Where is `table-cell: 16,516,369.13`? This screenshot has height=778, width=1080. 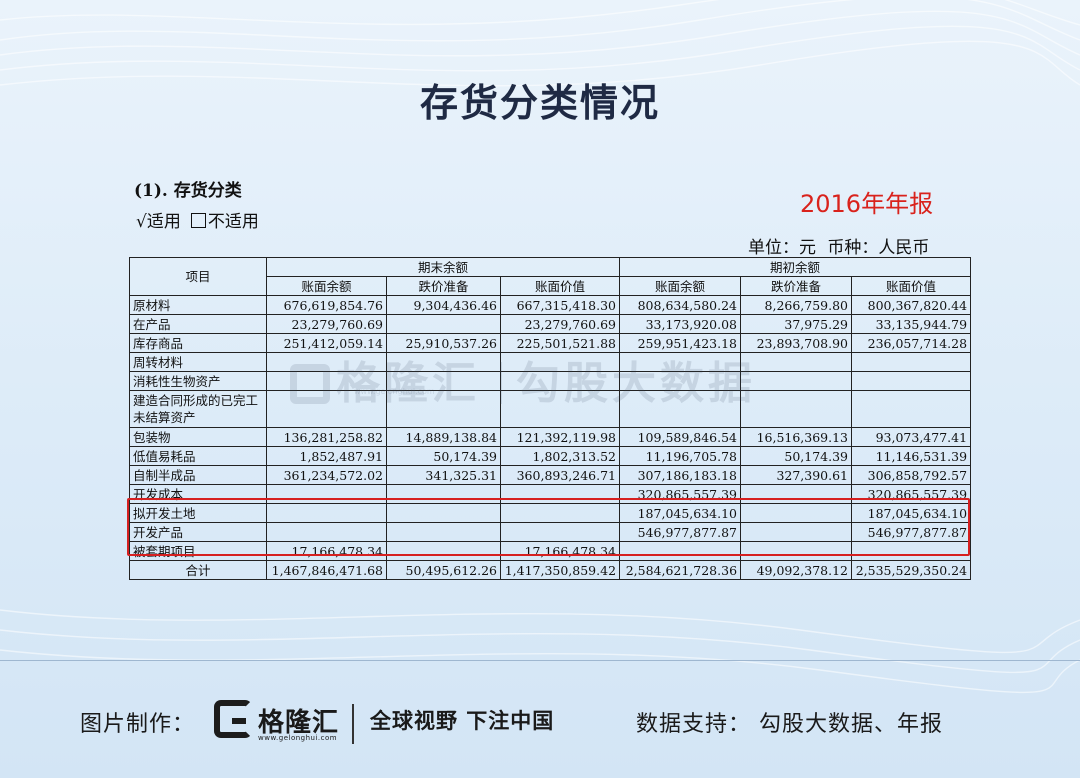 table-cell: 16,516,369.13 is located at coordinates (796, 437).